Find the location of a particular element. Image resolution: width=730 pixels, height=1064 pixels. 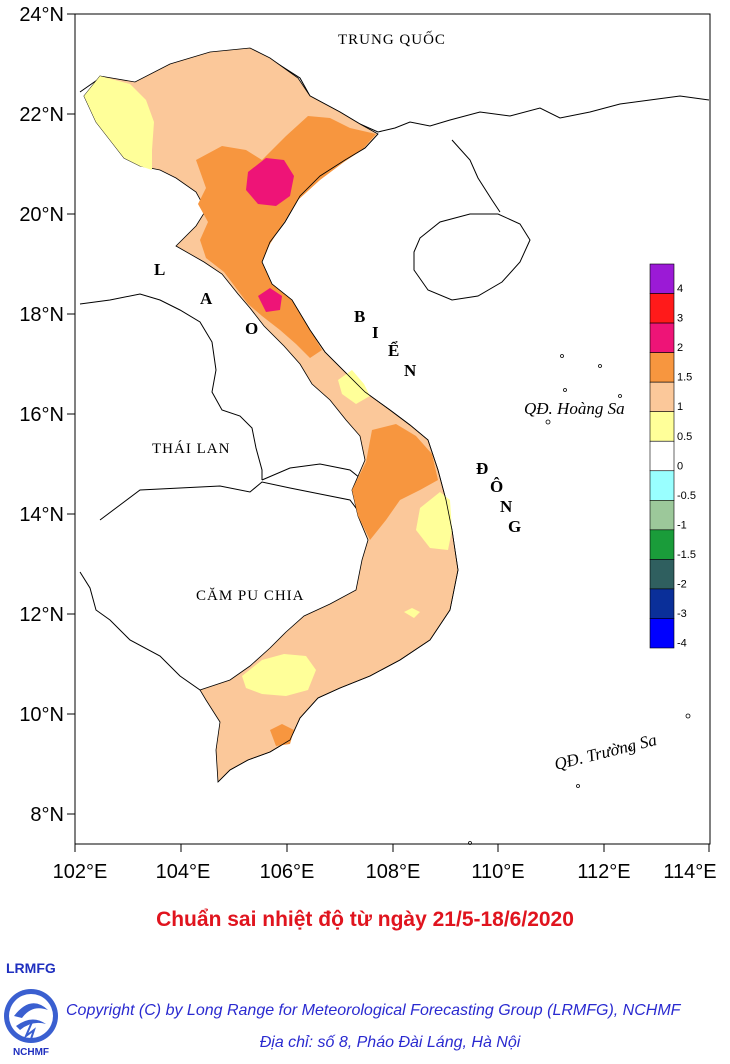

svg-text: 16°N is located at coordinates (41, 415).